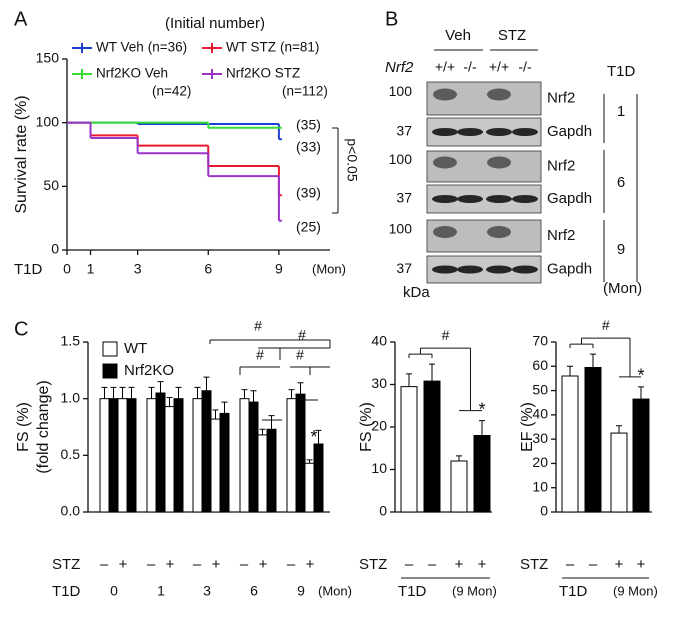 This screenshot has width=682, height=624. I want to click on y-tick-label: 1.5, so click(71, 341).